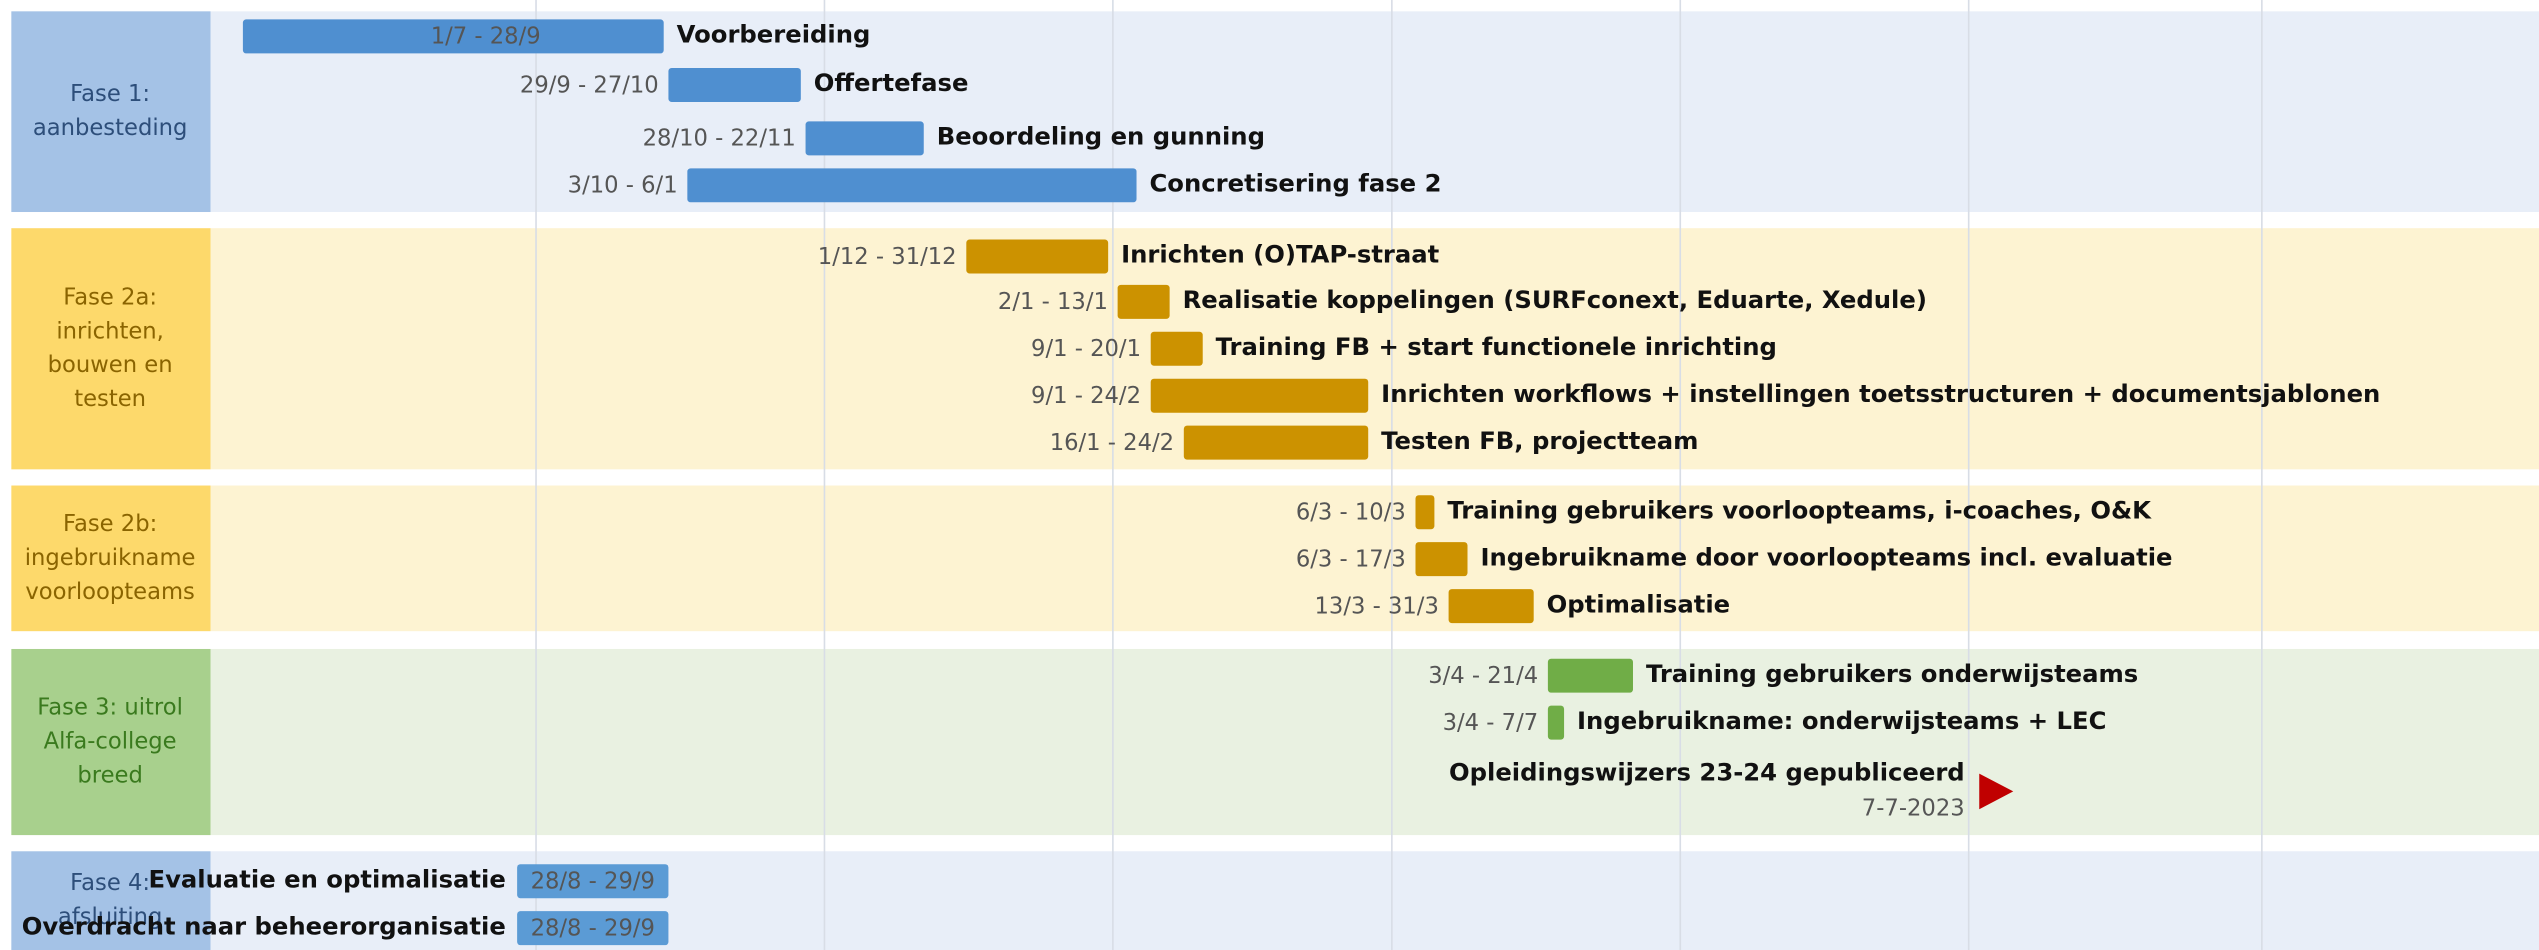 The width and height of the screenshot is (2539, 950). Describe the element at coordinates (1913, 809) in the screenshot. I see `milestone-date: 7-7-2023` at that location.